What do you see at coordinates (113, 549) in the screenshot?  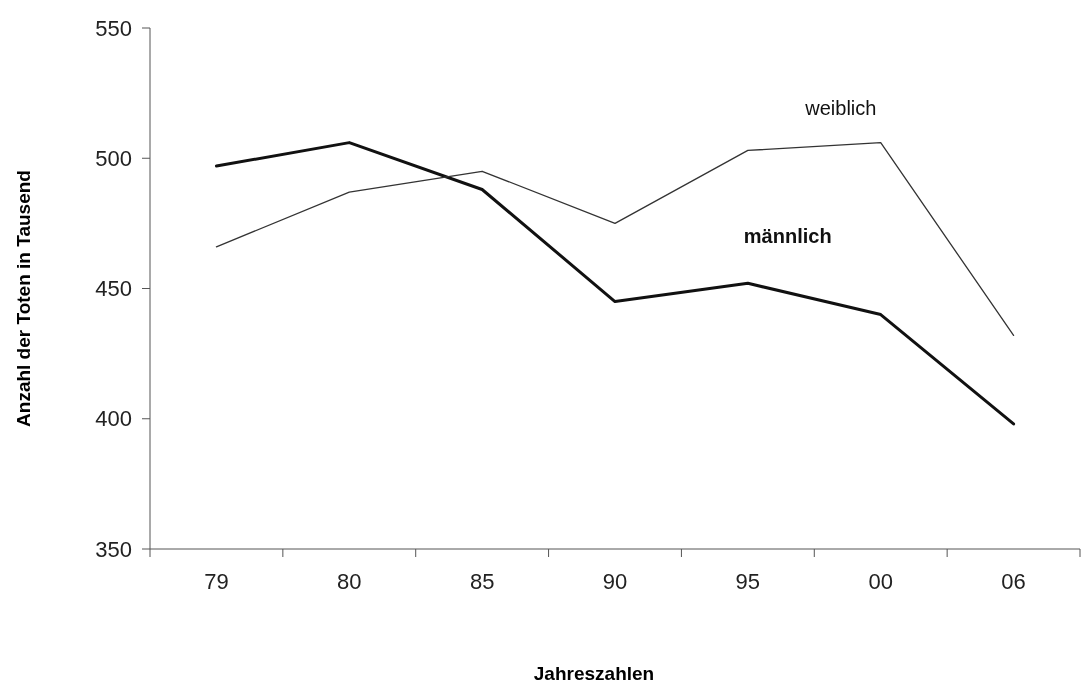 I see `y-tick-label: 350` at bounding box center [113, 549].